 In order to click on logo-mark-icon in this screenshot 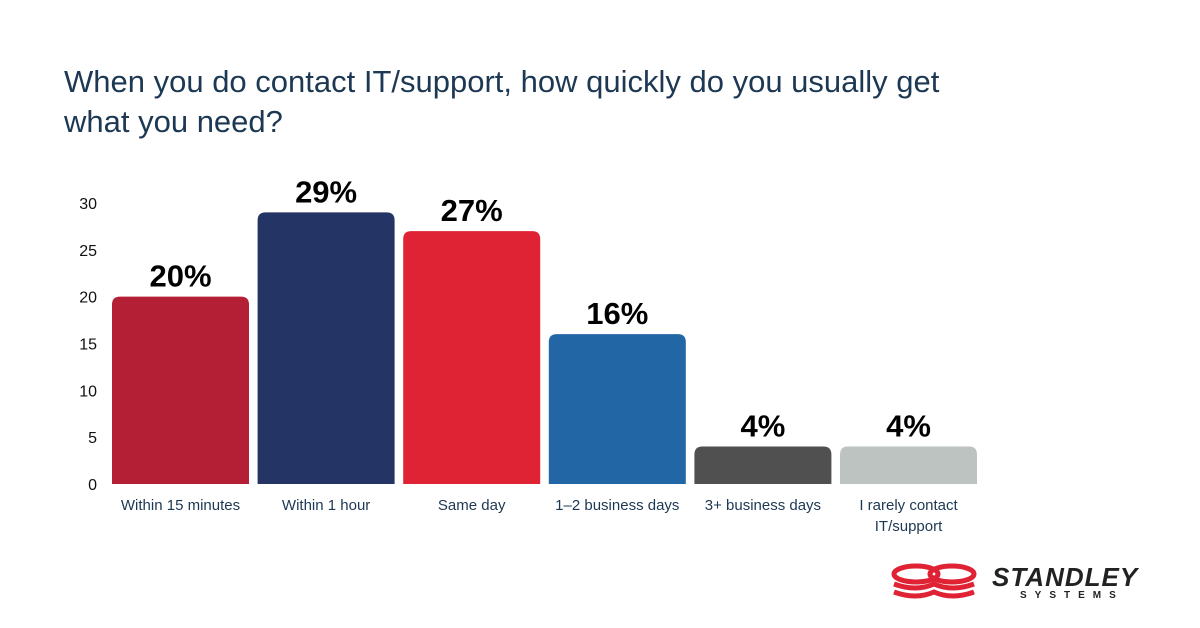, I will do `click(934, 581)`.